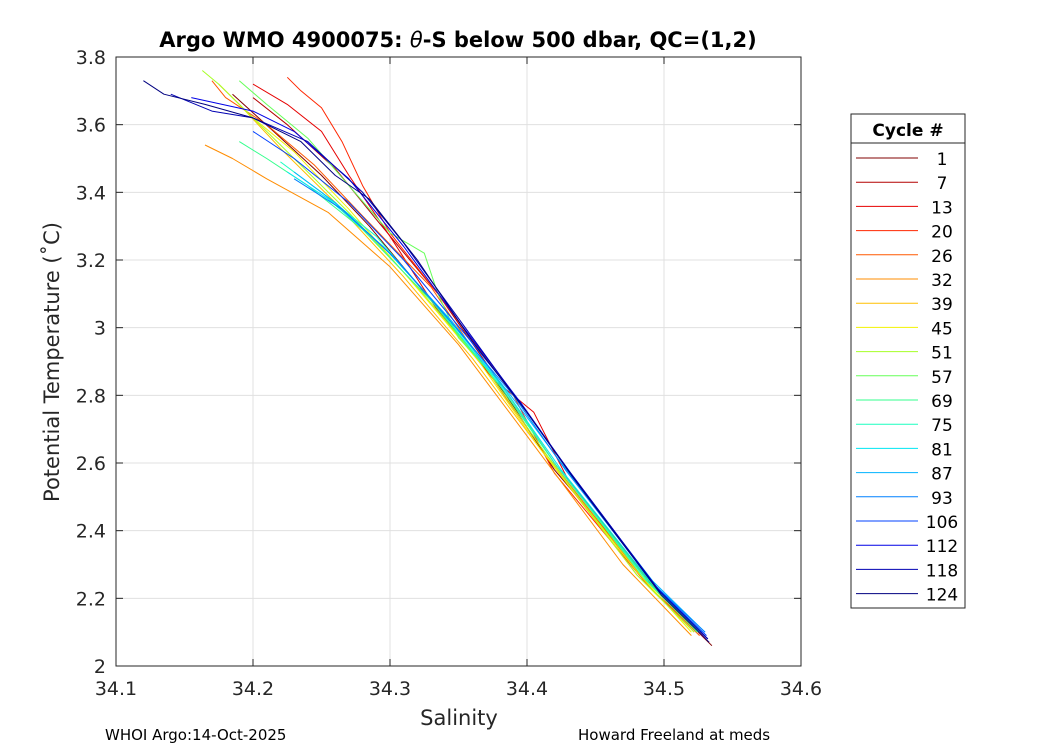 This screenshot has width=1050, height=750. What do you see at coordinates (195, 735) in the screenshot?
I see `footer-left: WHOI Argo:14-Oct-2025` at bounding box center [195, 735].